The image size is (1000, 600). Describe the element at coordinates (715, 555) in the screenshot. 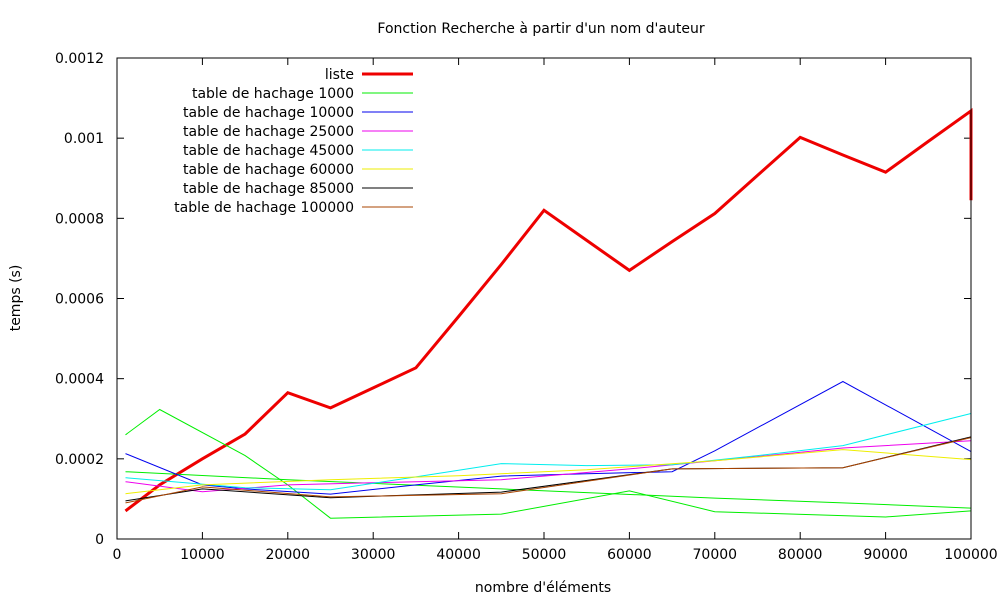

I see `x-tick-label: 70000` at that location.